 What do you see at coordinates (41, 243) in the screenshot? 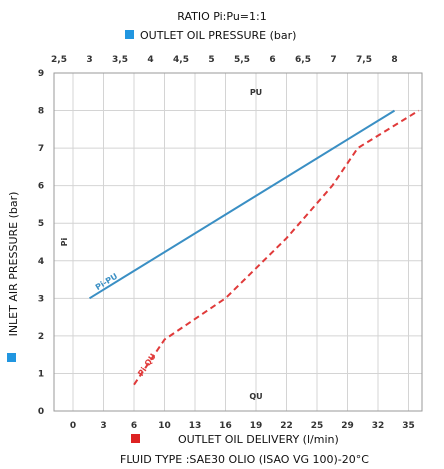
I see `y-axis-ticks: 0 1 2 3 4 5 6 7 8 9` at bounding box center [41, 243].